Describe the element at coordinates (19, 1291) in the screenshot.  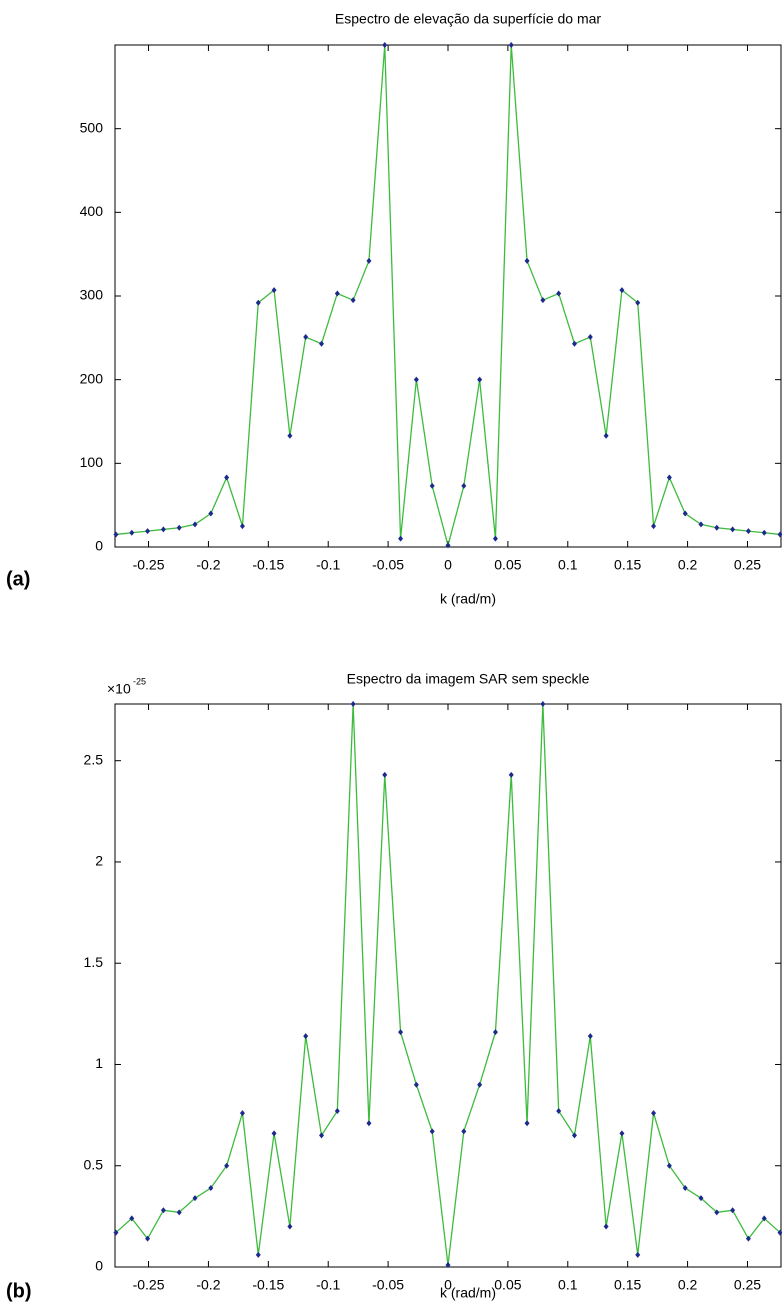
I see `panel-label: (b)` at that location.